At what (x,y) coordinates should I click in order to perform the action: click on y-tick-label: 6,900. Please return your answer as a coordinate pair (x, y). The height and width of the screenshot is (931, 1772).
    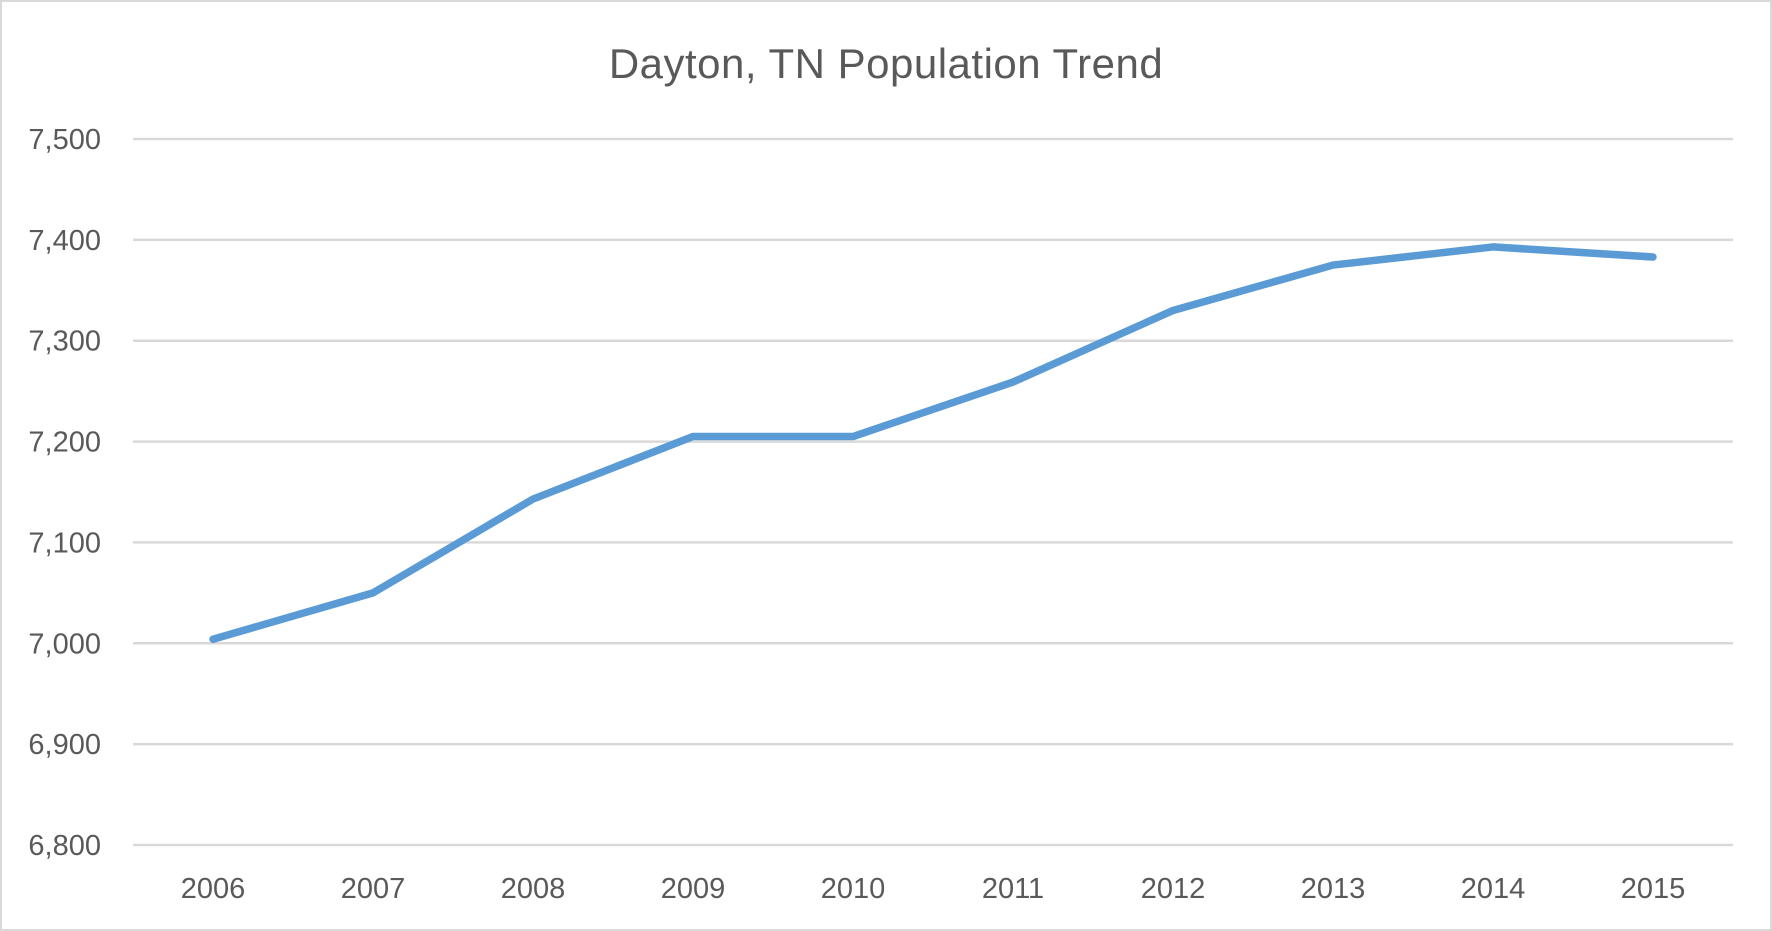
    Looking at the image, I should click on (64, 745).